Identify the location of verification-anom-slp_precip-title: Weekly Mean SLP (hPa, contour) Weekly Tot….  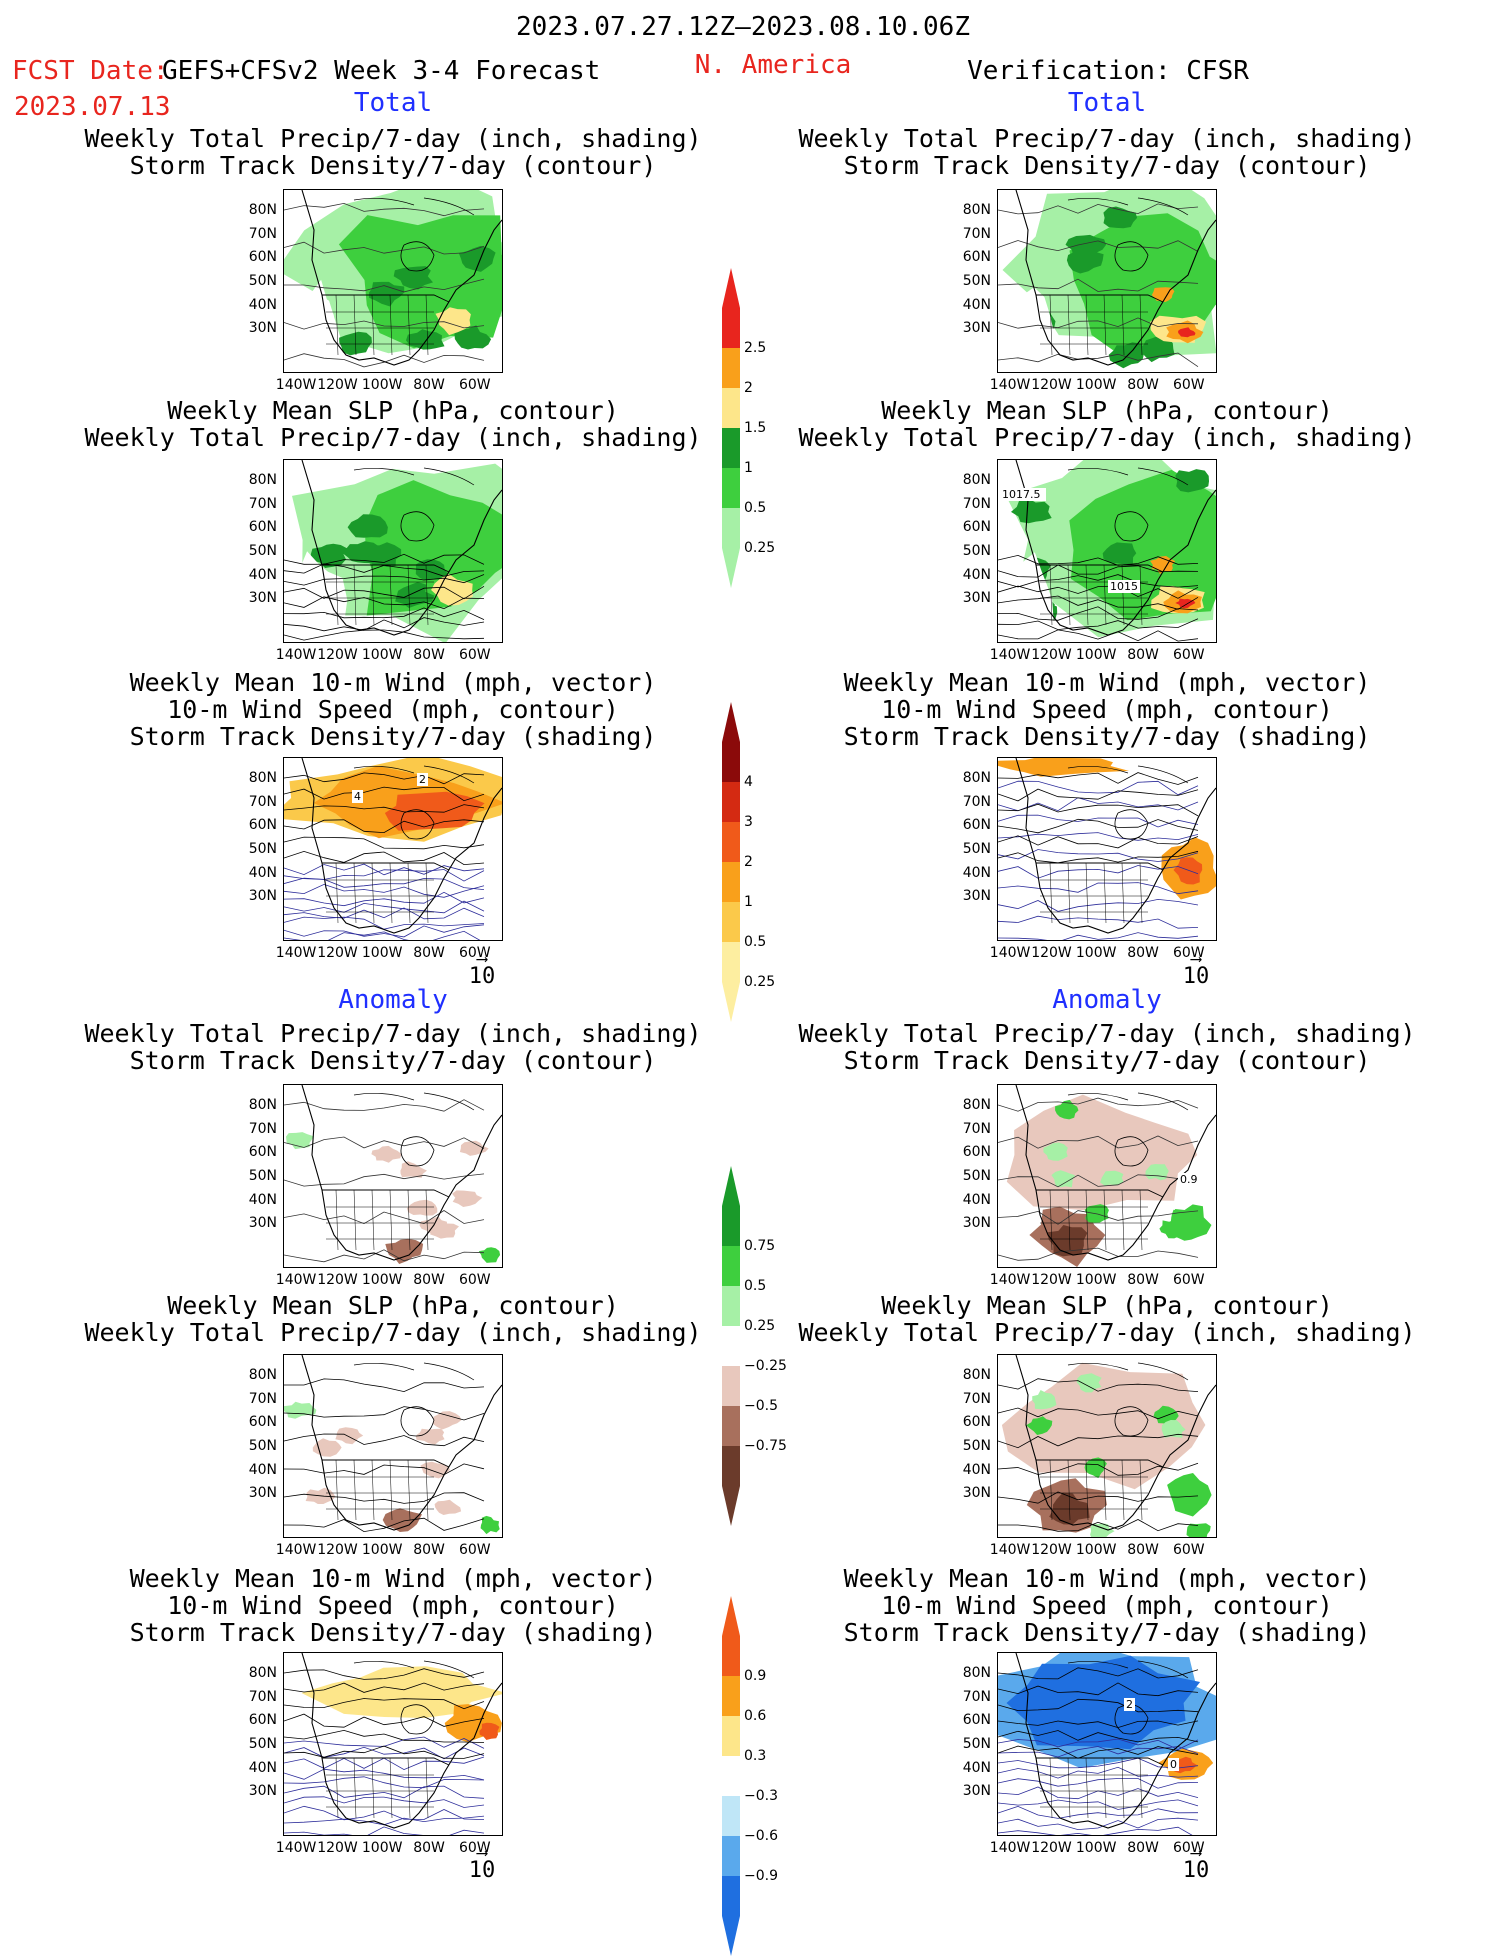
(1106, 1319).